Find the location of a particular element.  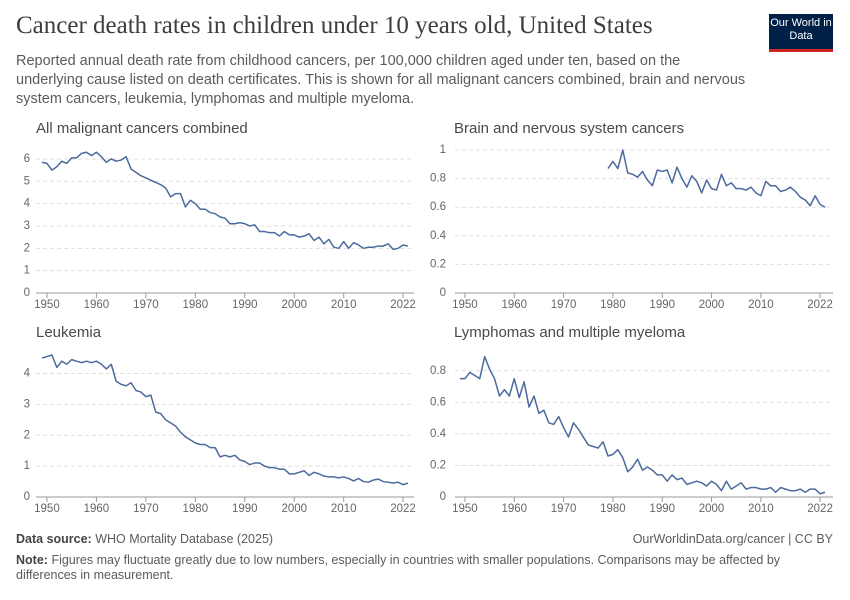

note-label: Note: is located at coordinates (32, 560).